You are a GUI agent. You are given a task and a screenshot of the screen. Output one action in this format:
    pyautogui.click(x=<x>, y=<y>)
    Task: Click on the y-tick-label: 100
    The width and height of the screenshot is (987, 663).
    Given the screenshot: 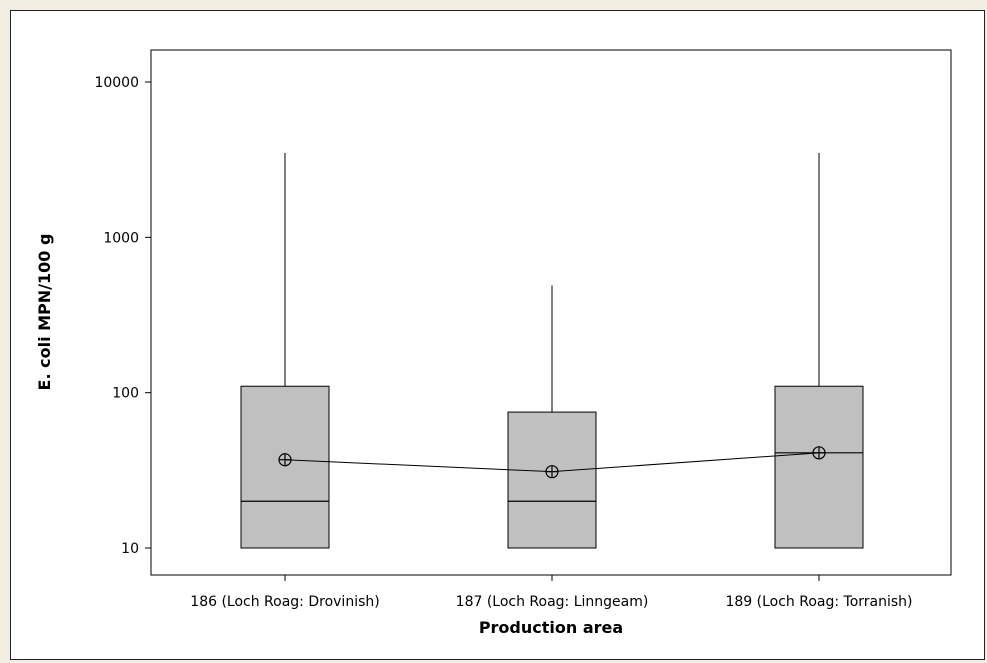 What is the action you would take?
    pyautogui.click(x=125, y=394)
    